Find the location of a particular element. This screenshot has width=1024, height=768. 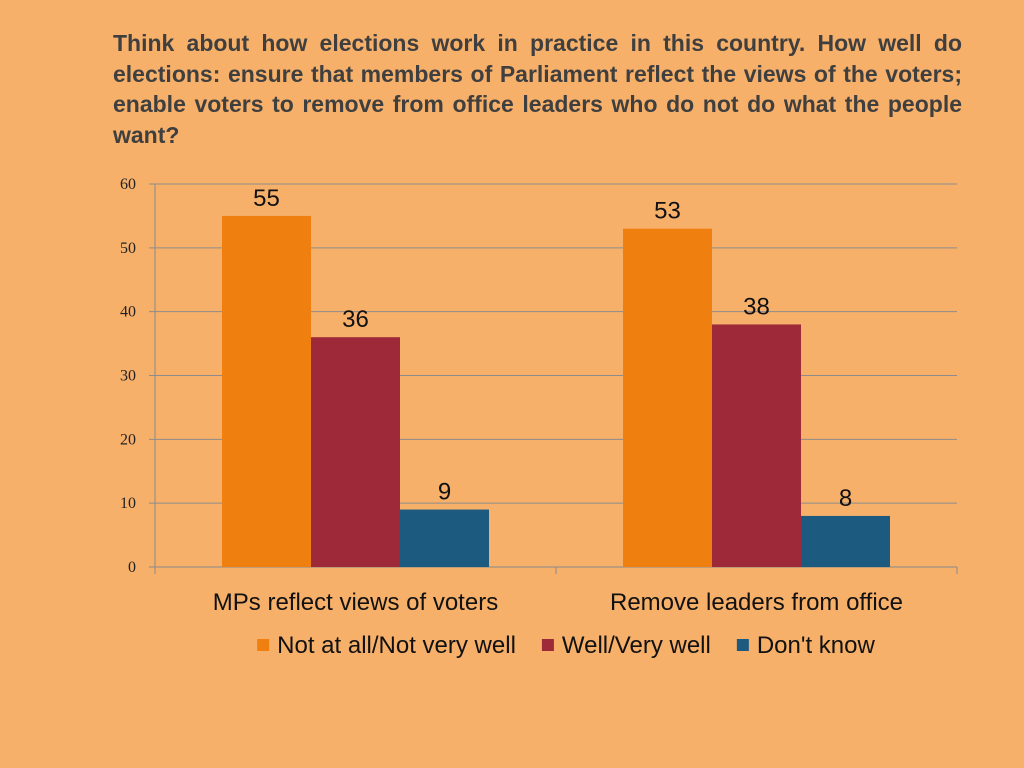

data-label: 36 is located at coordinates (355, 319).